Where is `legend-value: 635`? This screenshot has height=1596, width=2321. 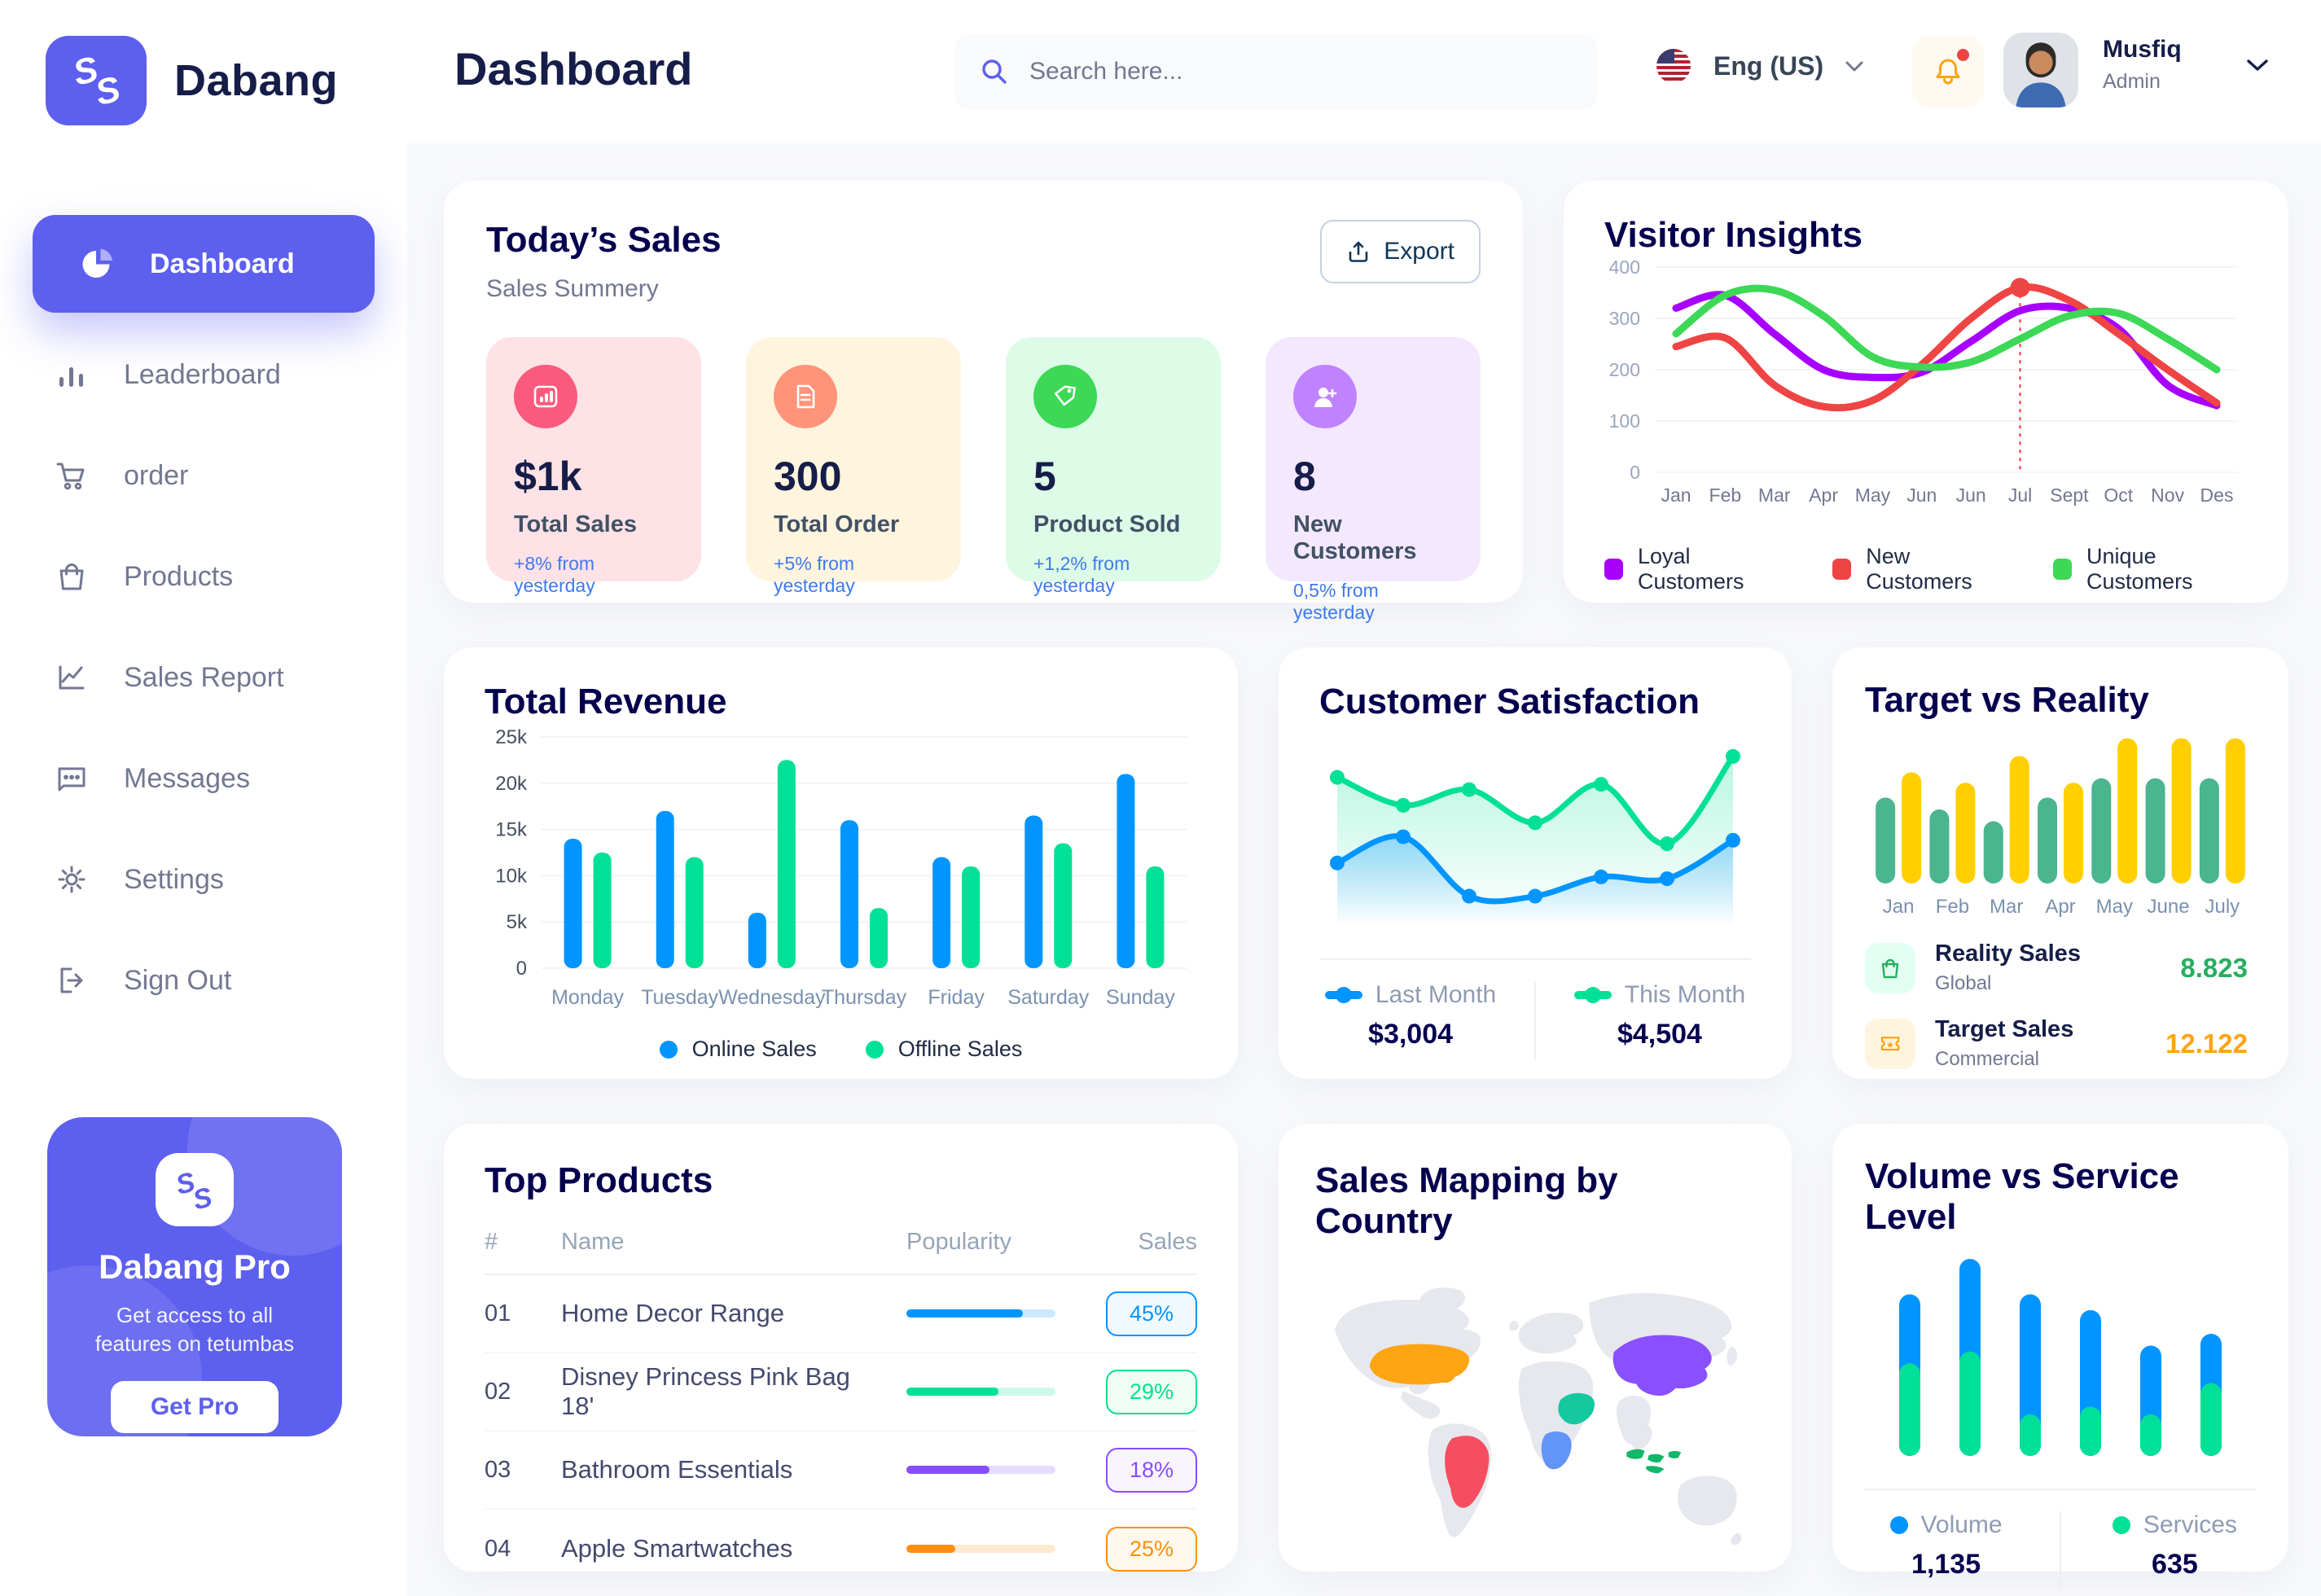 legend-value: 635 is located at coordinates (2175, 1565).